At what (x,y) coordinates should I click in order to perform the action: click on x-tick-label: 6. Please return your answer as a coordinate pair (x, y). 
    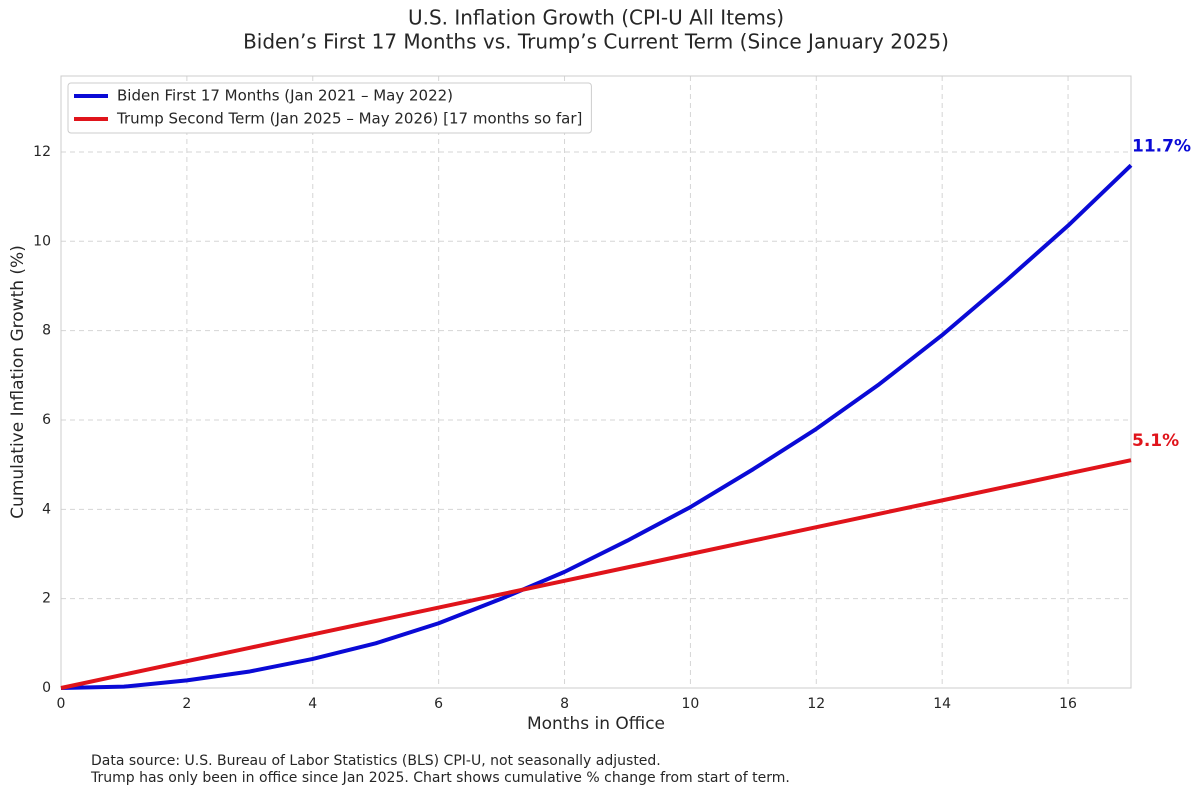
    Looking at the image, I should click on (438, 704).